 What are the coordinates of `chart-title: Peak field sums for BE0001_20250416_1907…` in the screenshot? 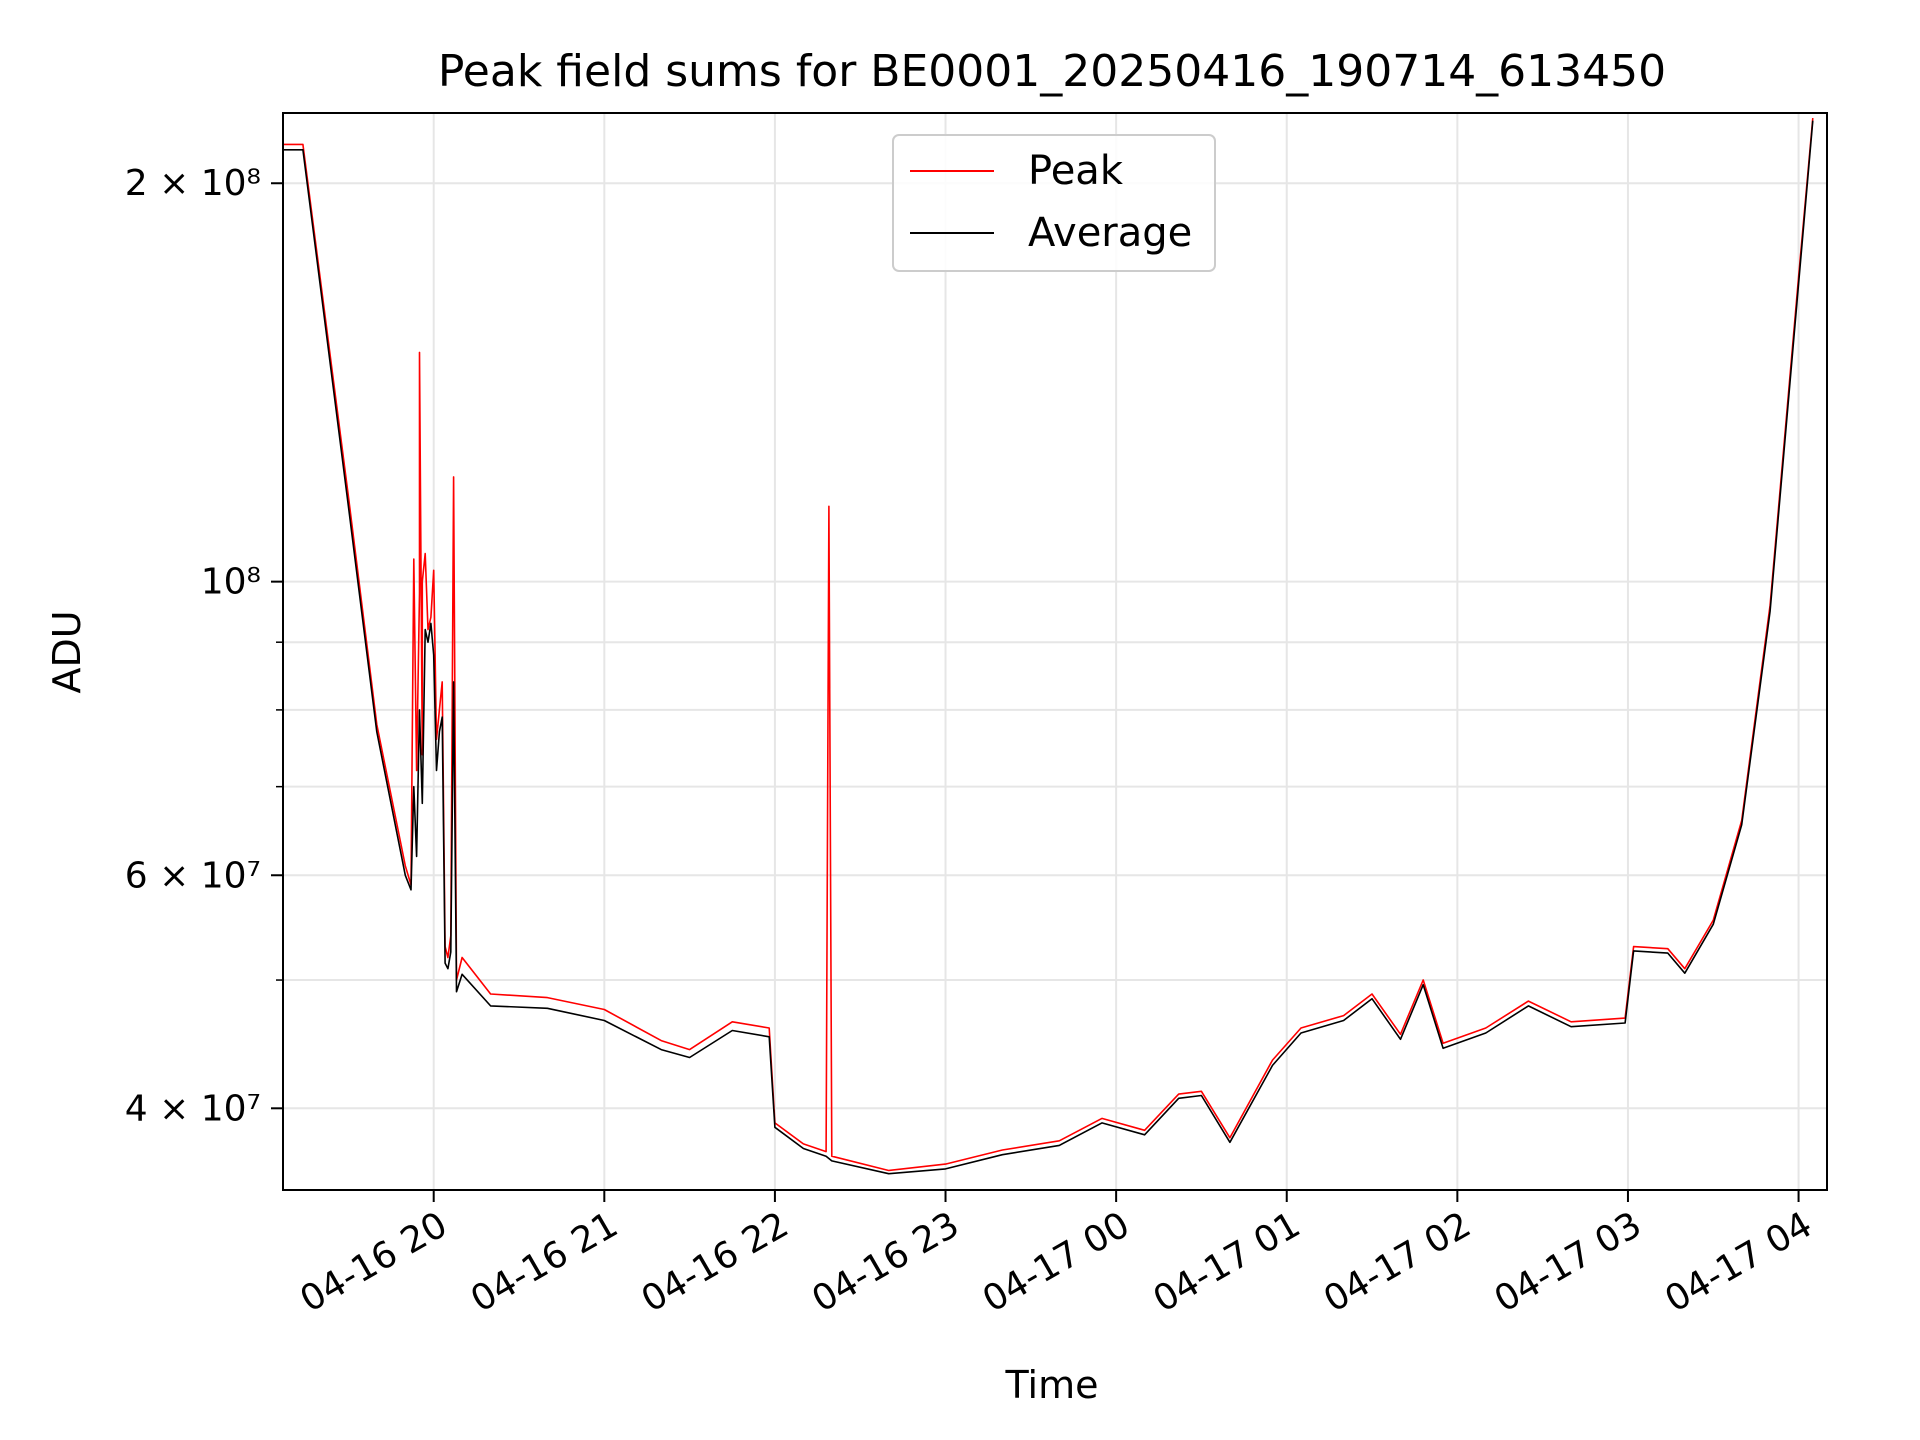 It's located at (1052, 71).